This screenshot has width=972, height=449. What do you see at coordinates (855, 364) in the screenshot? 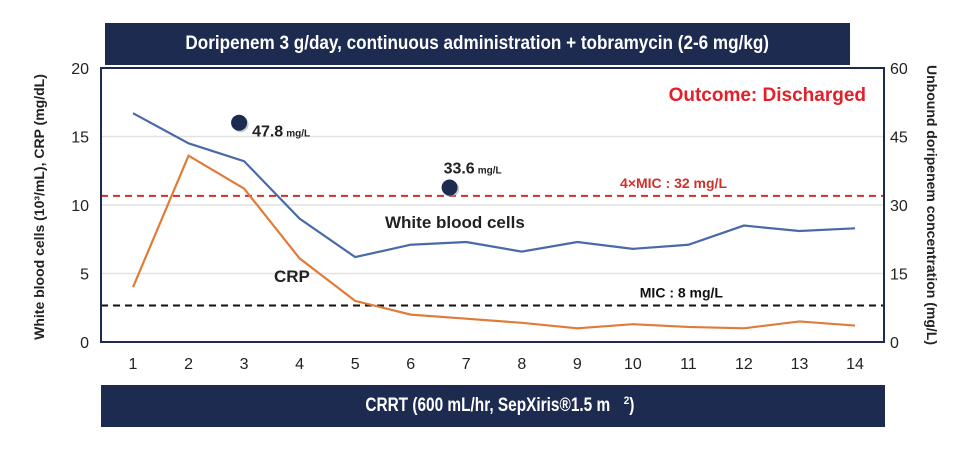
I see `x-tick-label: 14` at bounding box center [855, 364].